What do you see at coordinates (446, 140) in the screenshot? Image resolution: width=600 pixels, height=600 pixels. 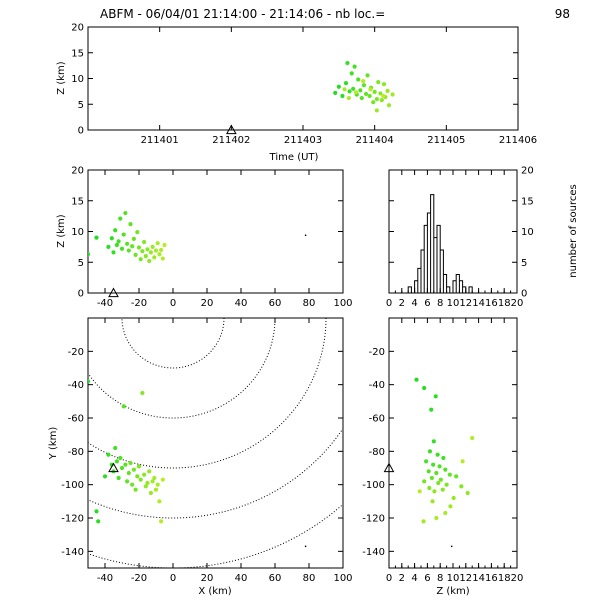 I see `x-tick-label: 211405` at bounding box center [446, 140].